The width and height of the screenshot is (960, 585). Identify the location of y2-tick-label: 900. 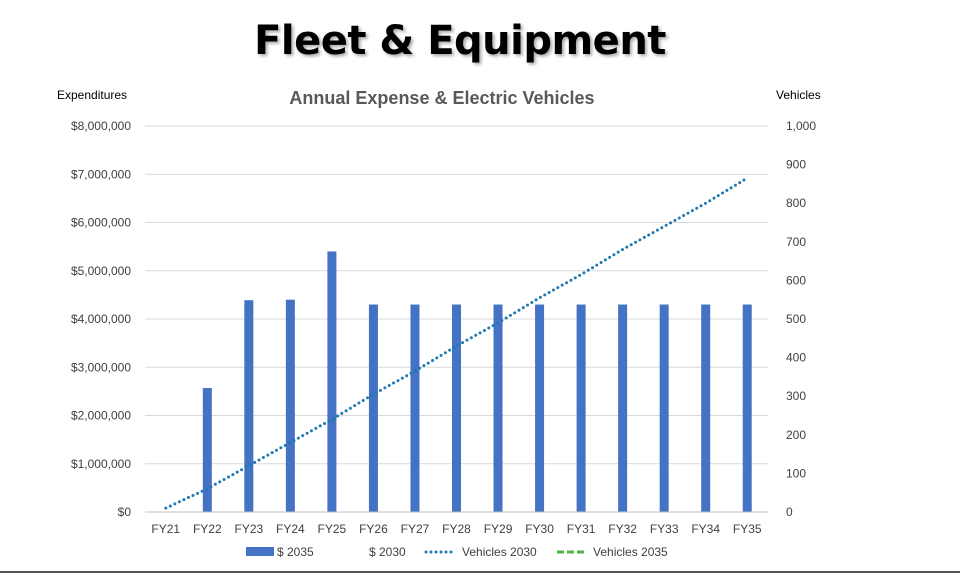
(796, 165).